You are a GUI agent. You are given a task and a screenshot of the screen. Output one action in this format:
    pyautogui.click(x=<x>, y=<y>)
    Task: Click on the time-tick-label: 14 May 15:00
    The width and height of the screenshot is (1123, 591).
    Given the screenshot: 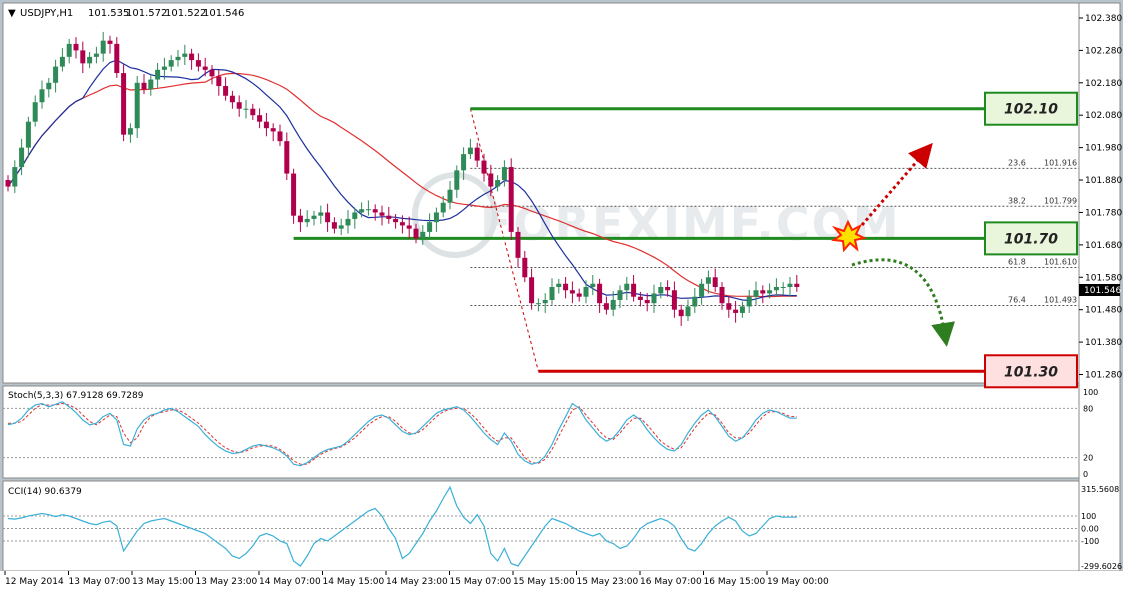 What is the action you would take?
    pyautogui.click(x=354, y=582)
    